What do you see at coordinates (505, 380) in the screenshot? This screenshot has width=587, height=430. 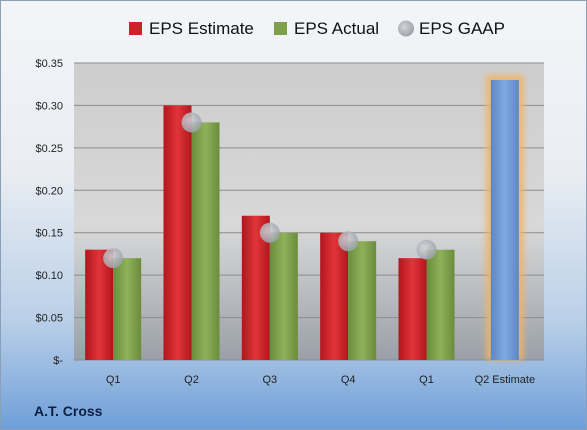 I see `x-tick-label: Q2 Estimate` at bounding box center [505, 380].